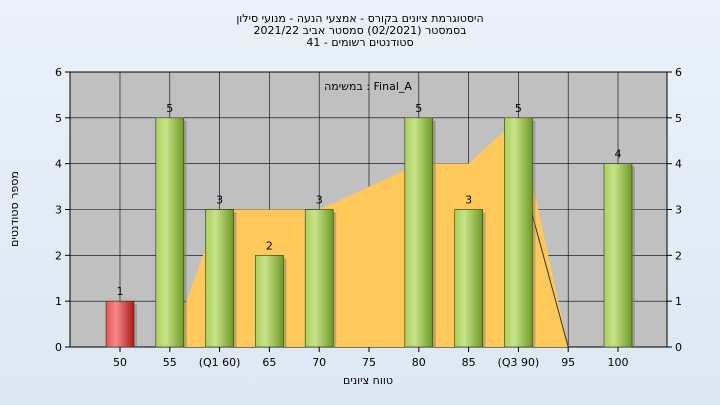  I want to click on y-axis-left: 0 1 2 3 4 5 6, so click(62, 210).